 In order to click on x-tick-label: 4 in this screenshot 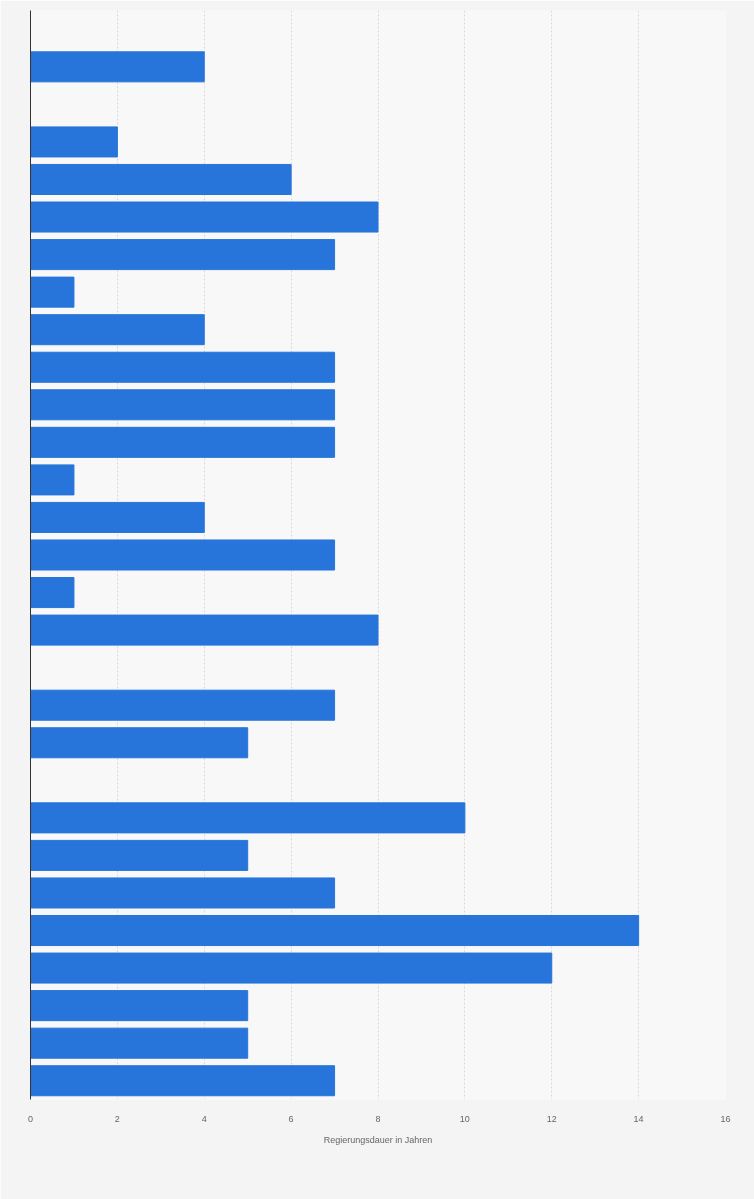, I will do `click(204, 1118)`.